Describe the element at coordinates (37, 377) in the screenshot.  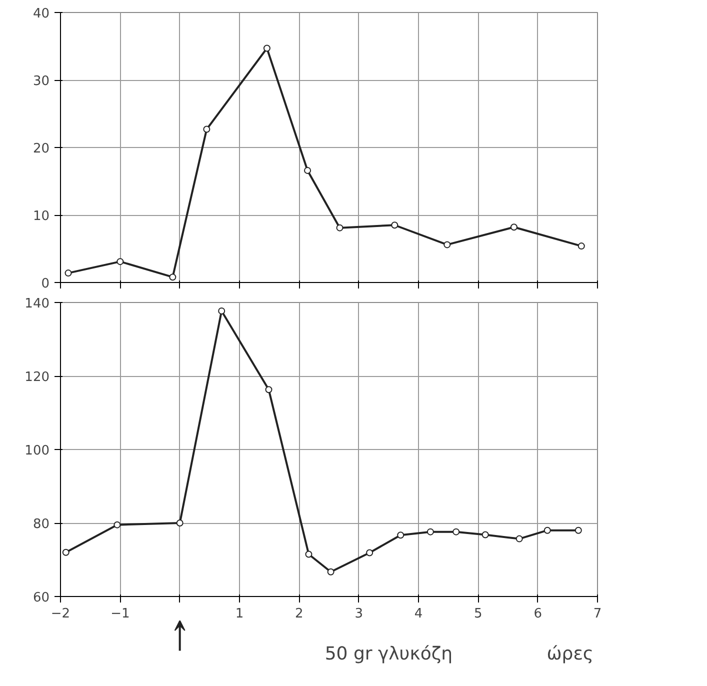
I see `y-tick-label: 120` at that location.